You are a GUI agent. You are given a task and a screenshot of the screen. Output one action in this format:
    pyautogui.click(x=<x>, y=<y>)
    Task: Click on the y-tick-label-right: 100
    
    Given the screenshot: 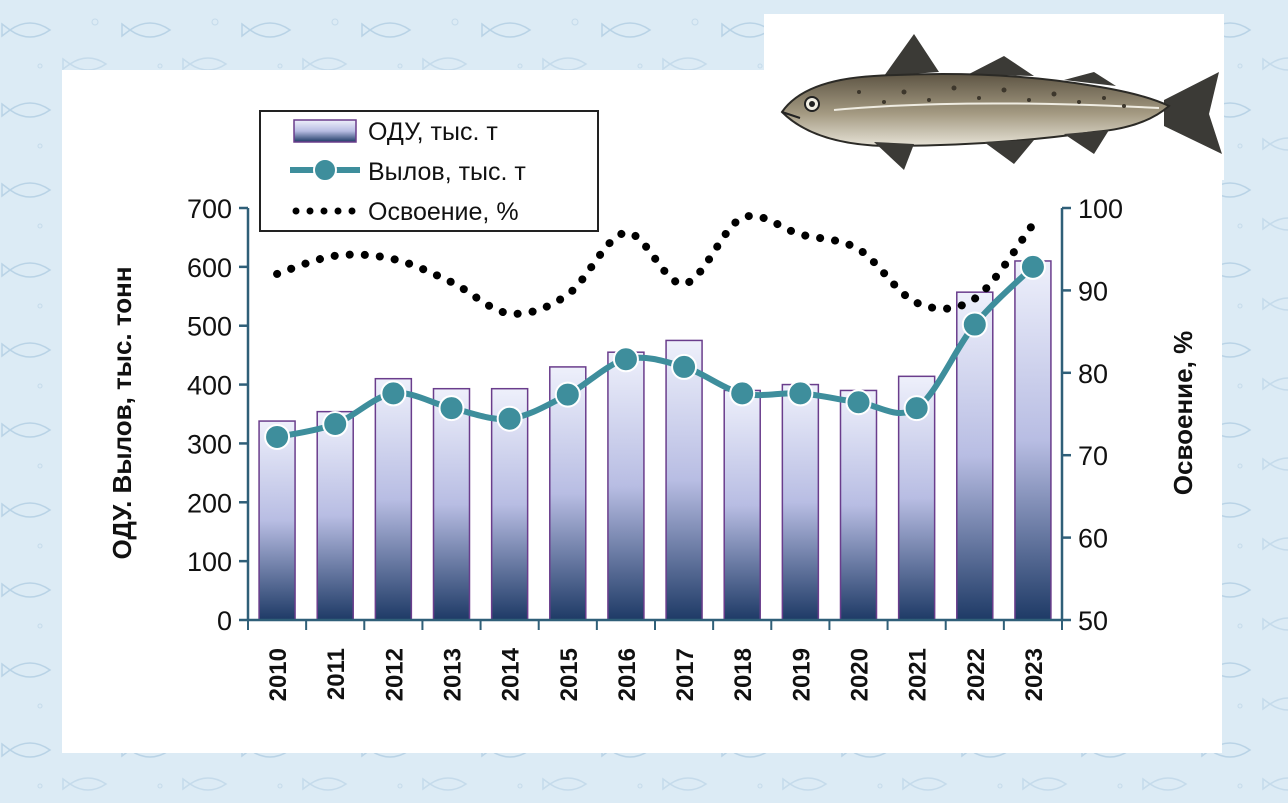 What is the action you would take?
    pyautogui.click(x=1100, y=209)
    